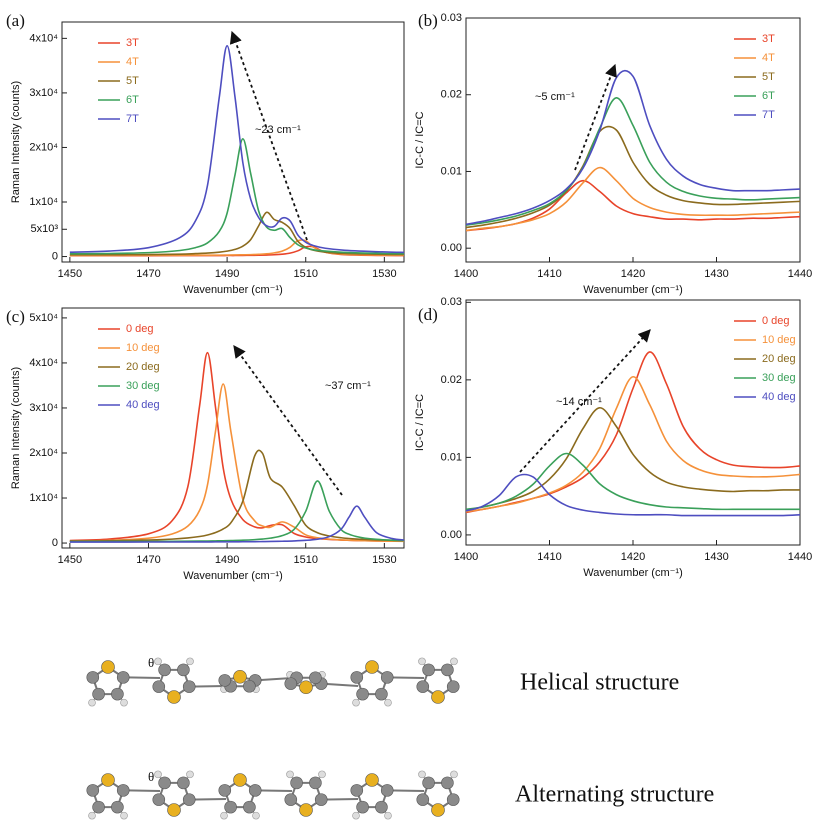  Describe the element at coordinates (43, 38) in the screenshot. I see `y-tick-label: 4x10⁴` at that location.